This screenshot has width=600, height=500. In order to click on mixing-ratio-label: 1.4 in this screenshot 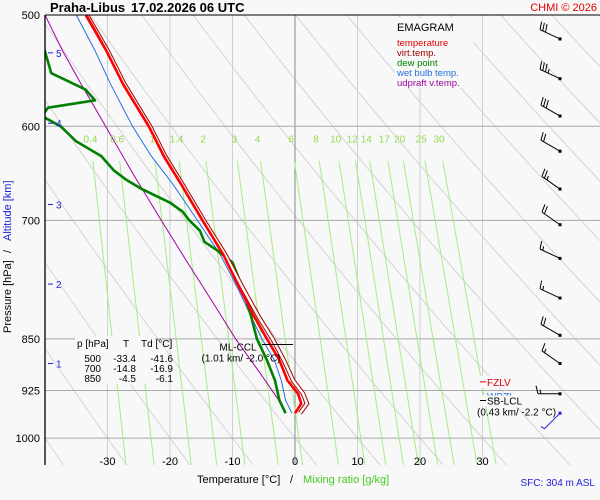, I will do `click(177, 139)`.